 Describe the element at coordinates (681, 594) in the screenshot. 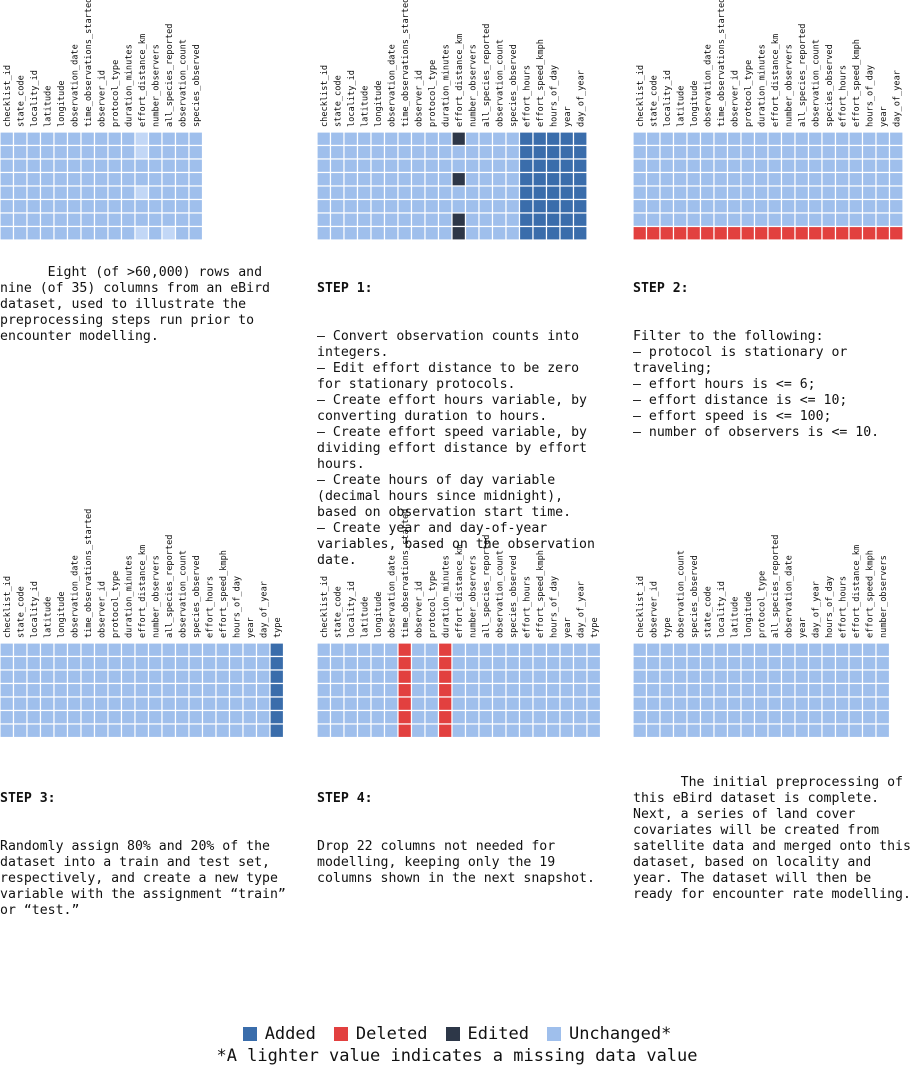

I see `column-label: observation_count` at that location.